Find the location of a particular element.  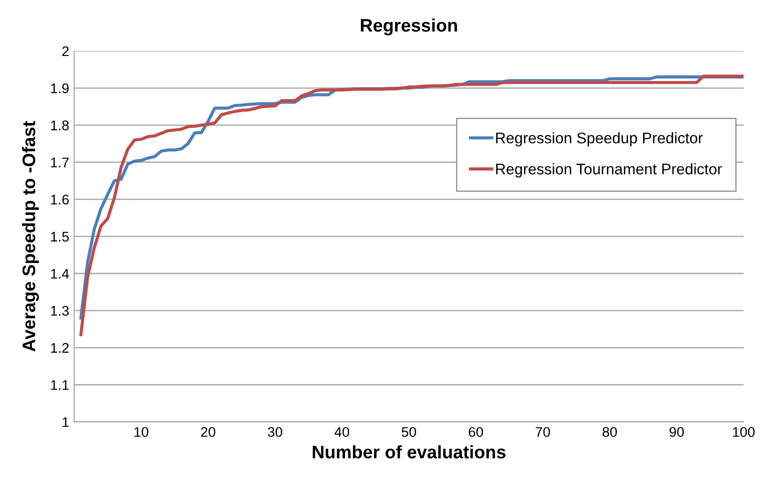

x-tick-label: 60 is located at coordinates (476, 432).